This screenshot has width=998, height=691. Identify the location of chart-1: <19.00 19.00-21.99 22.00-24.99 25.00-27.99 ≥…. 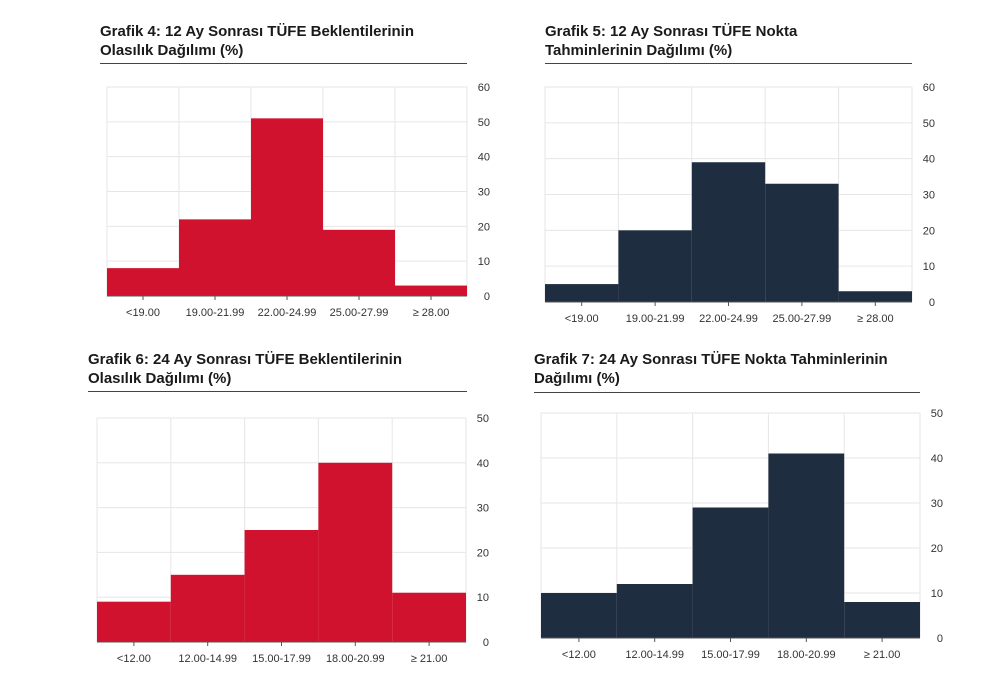
(298, 200).